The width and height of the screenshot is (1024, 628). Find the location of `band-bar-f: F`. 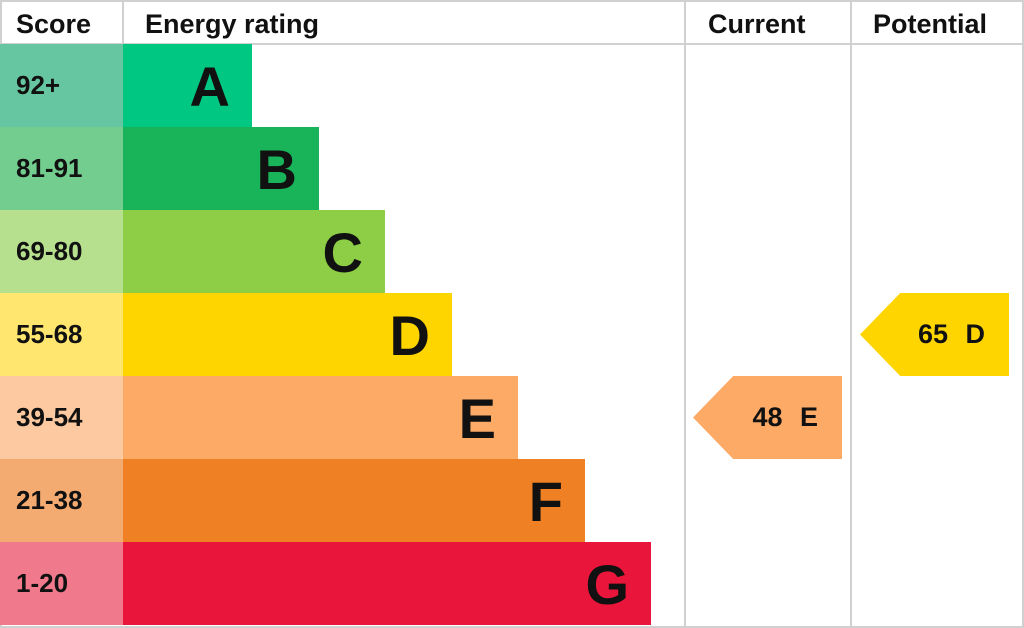

band-bar-f: F is located at coordinates (354, 500).